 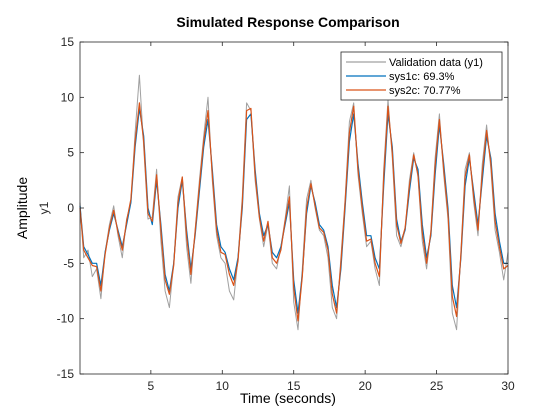 I want to click on legend-label-sys1c: sys1c: 69.3%, so click(x=422, y=77).